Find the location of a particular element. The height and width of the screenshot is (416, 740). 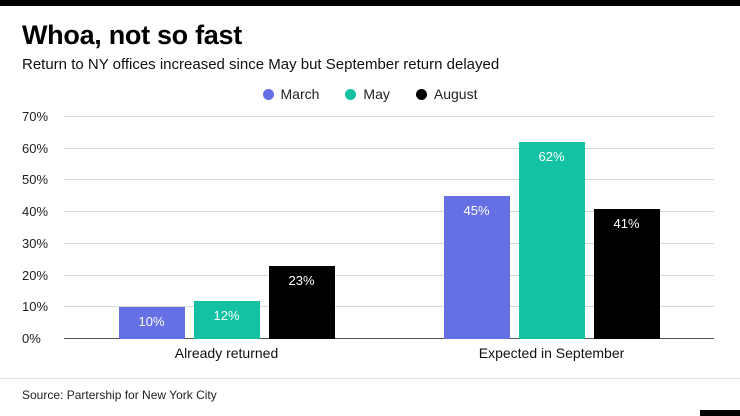

legend: March May August is located at coordinates (370, 94).